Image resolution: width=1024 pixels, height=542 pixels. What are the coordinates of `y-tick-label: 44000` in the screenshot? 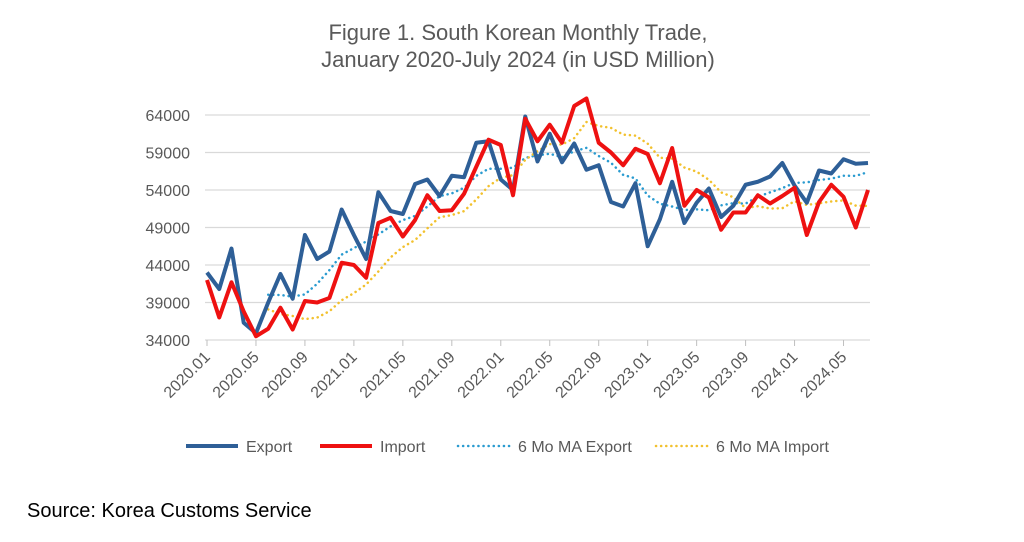 It's located at (168, 266).